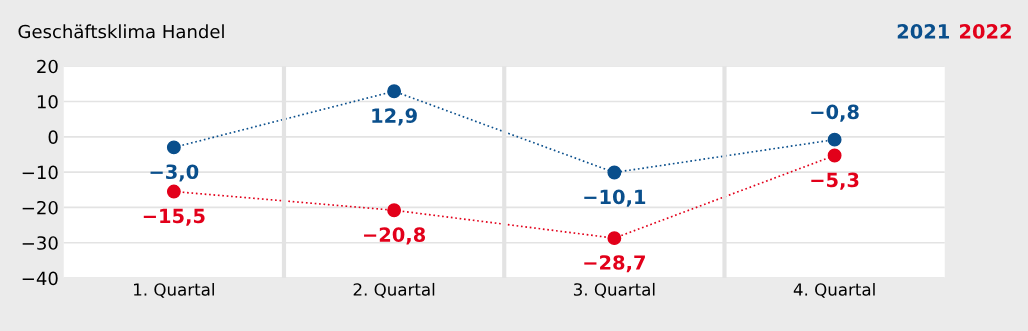 This screenshot has height=331, width=1028. What do you see at coordinates (395, 236) in the screenshot?
I see `data-label: −20,8` at bounding box center [395, 236].